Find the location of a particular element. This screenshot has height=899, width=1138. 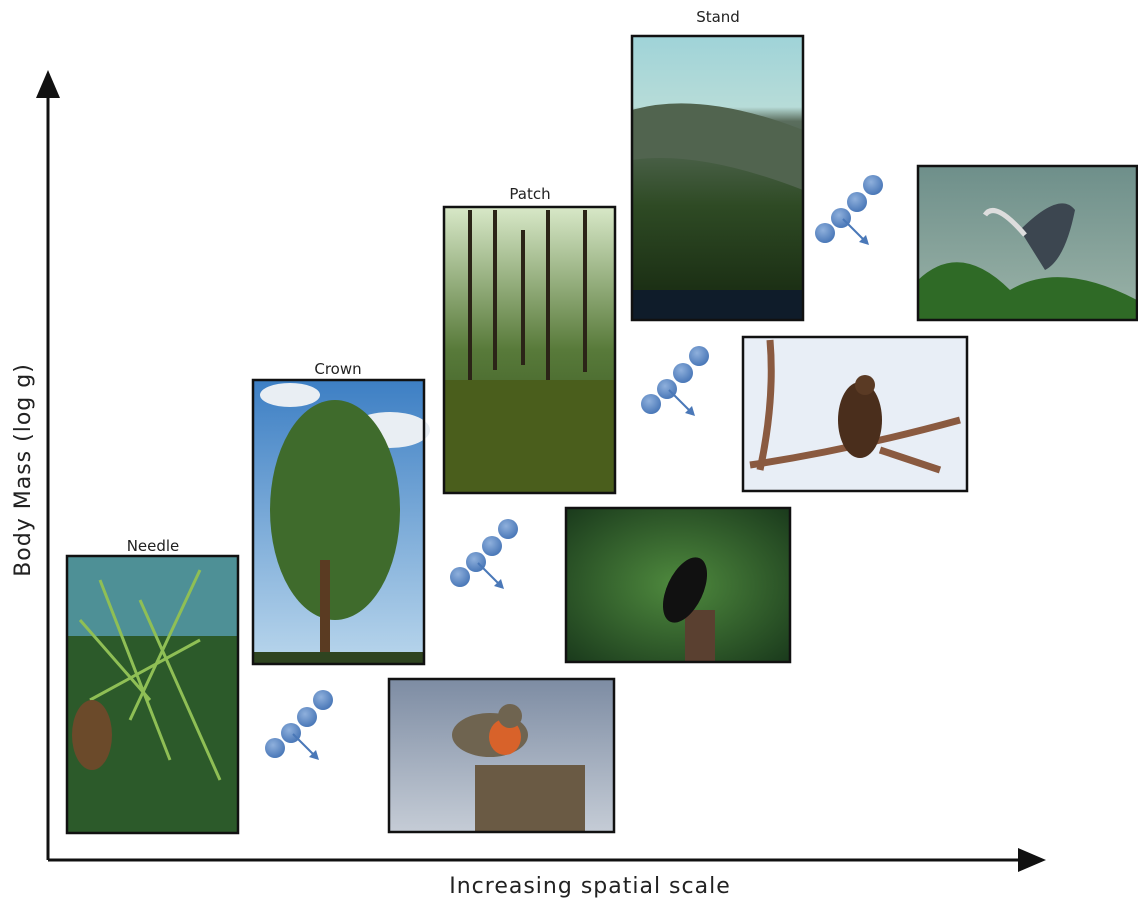

blackbird-photo is located at coordinates (678, 585).